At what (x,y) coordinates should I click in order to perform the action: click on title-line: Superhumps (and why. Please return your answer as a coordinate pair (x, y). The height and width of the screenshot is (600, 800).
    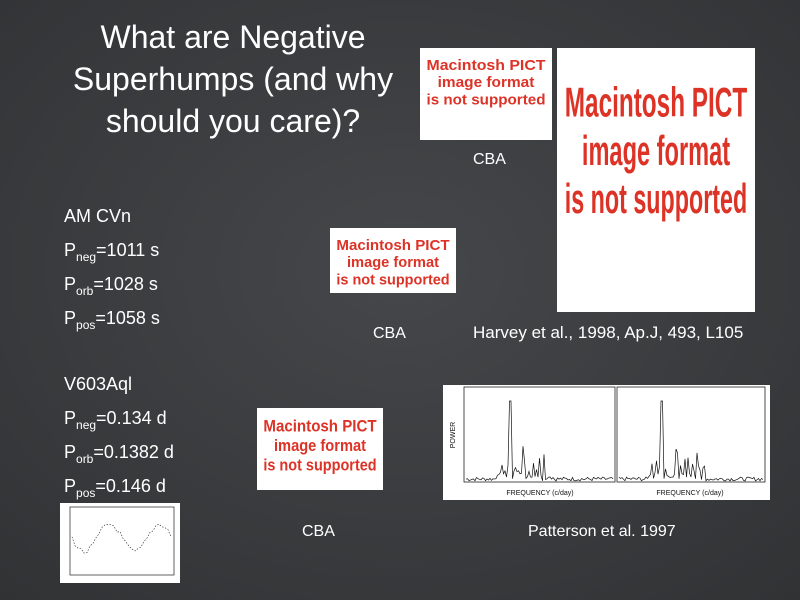
    Looking at the image, I should click on (233, 79).